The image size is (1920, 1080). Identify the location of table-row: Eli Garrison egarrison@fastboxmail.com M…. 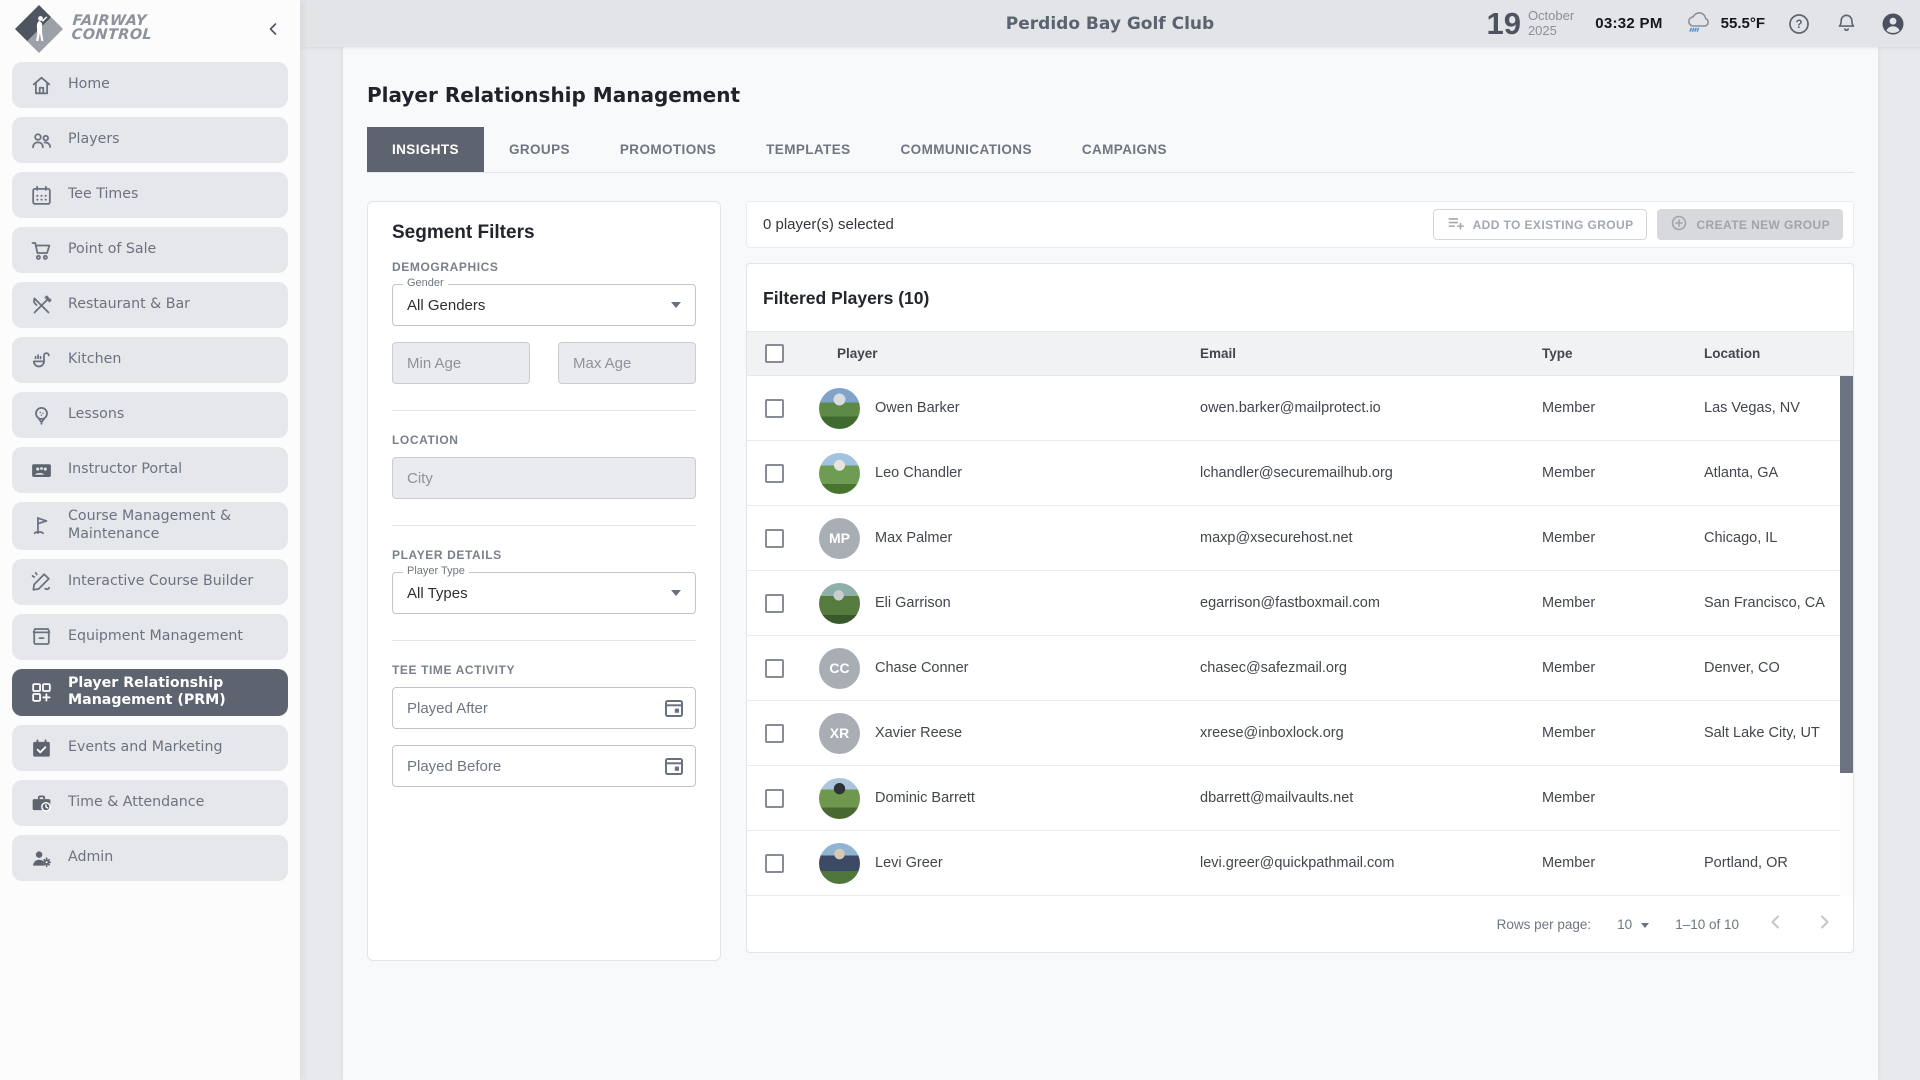
(1300, 603).